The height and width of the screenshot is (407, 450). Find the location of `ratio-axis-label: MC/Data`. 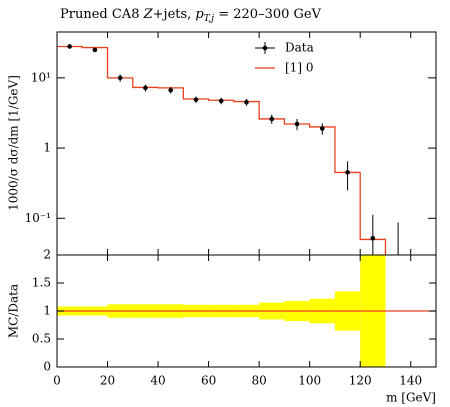

ratio-axis-label: MC/Data is located at coordinates (14, 311).